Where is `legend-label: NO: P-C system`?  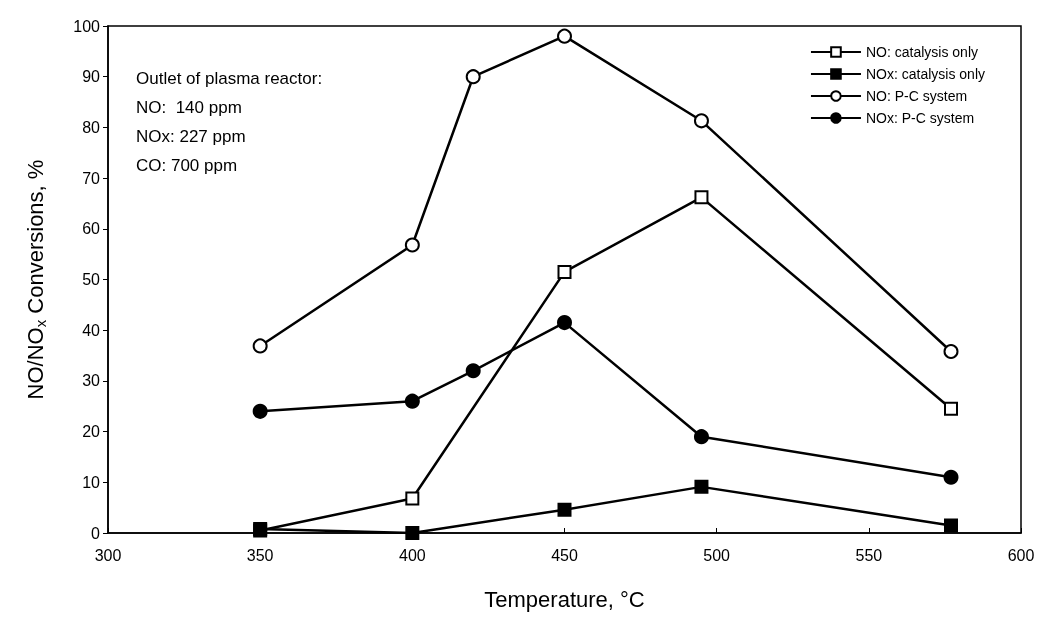 legend-label: NO: P-C system is located at coordinates (916, 96).